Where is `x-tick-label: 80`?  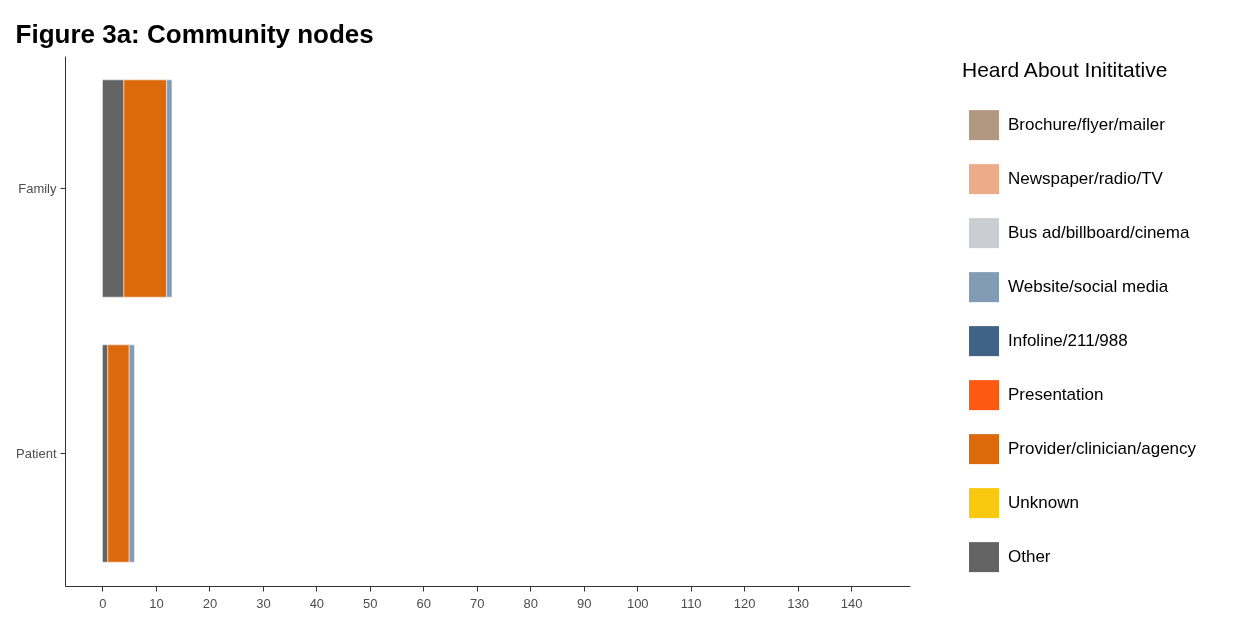 x-tick-label: 80 is located at coordinates (531, 603).